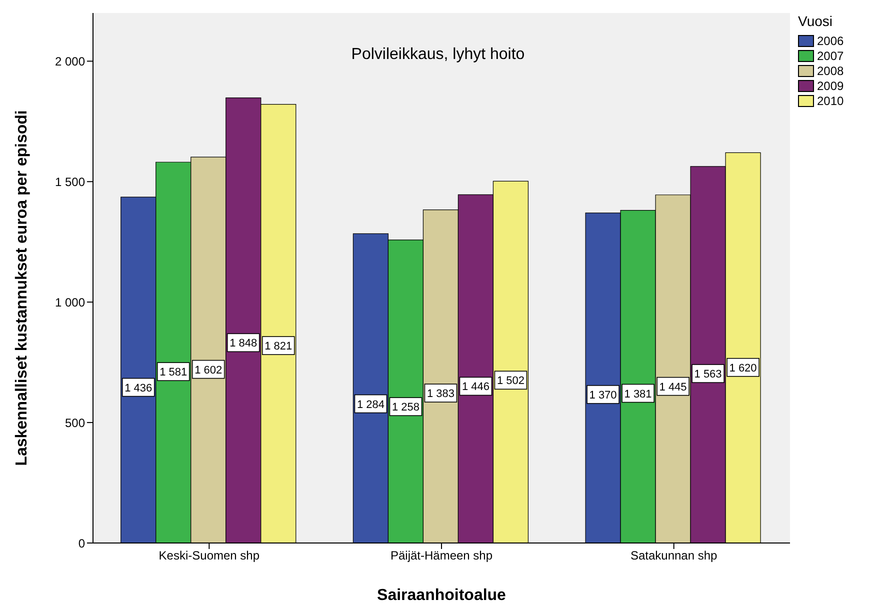 Image resolution: width=888 pixels, height=610 pixels. Describe the element at coordinates (70, 302) in the screenshot. I see `y-tick-label: 1 000` at that location.